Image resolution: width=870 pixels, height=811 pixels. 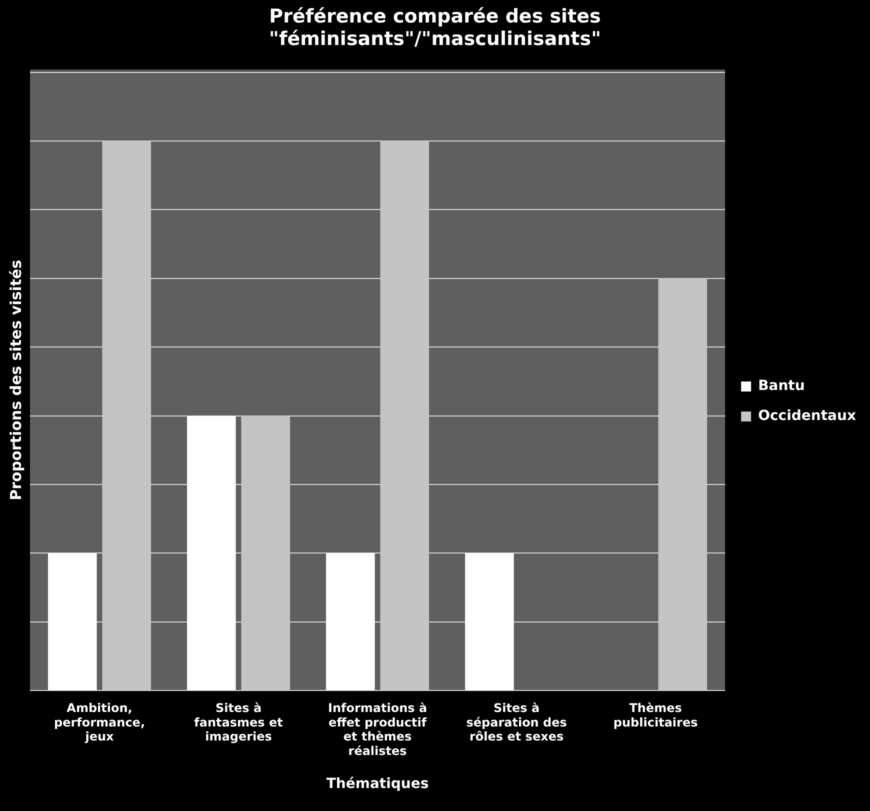 What do you see at coordinates (516, 722) in the screenshot?
I see `x-tick-label: Sites à séparation des rôles et sexes` at bounding box center [516, 722].